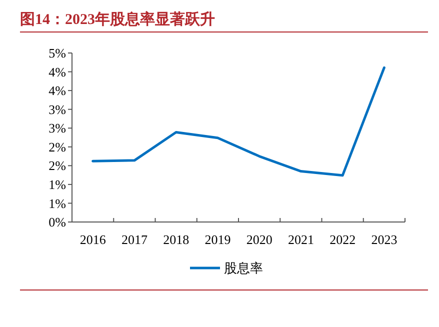 This screenshot has width=439, height=327. What do you see at coordinates (57, 222) in the screenshot?
I see `y-tick-label: 0%` at bounding box center [57, 222].